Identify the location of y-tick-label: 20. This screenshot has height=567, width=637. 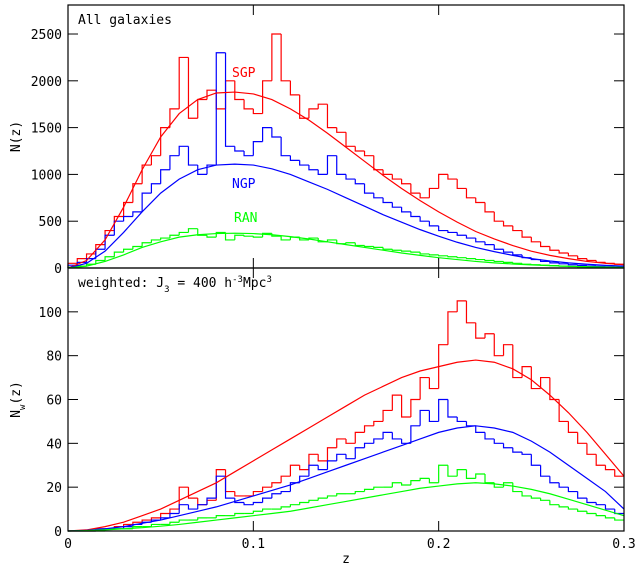
(54, 488).